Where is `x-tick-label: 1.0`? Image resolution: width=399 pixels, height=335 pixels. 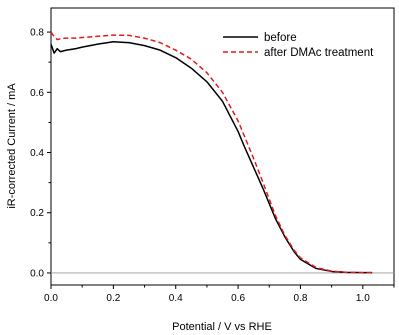
x-tick-label: 1.0 is located at coordinates (363, 298).